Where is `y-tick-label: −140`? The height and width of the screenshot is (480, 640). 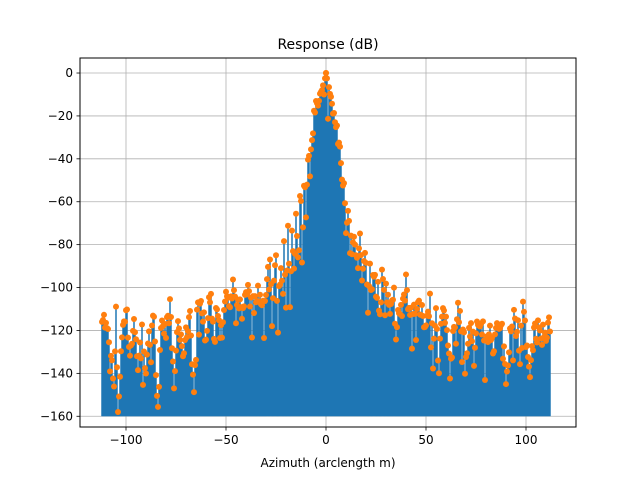 y-tick-label: −140 is located at coordinates (56, 373).